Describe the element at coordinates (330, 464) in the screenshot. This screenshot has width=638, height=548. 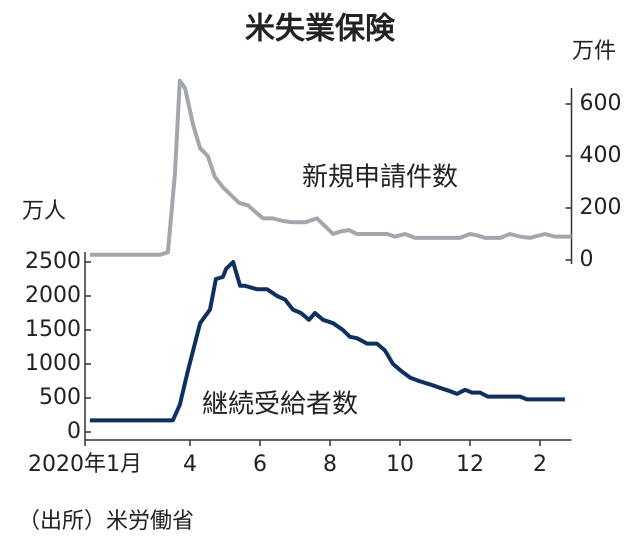
I see `x-tick-label: 8` at that location.